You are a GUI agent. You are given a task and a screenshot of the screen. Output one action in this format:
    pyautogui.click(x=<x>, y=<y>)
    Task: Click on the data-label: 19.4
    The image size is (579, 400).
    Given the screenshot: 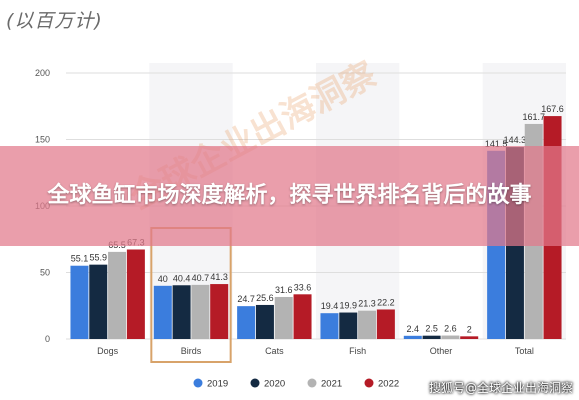 What is the action you would take?
    pyautogui.click(x=330, y=306)
    